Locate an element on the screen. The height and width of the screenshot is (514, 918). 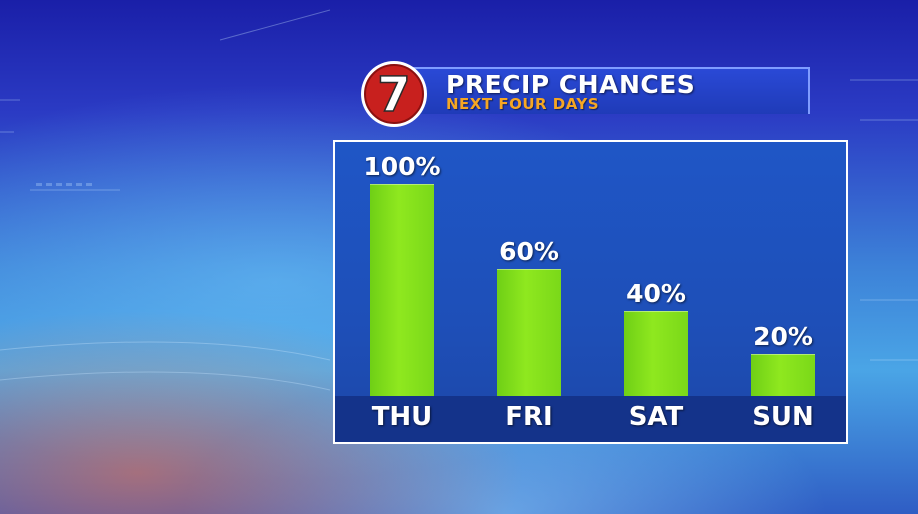
bar-sat is located at coordinates (656, 353).